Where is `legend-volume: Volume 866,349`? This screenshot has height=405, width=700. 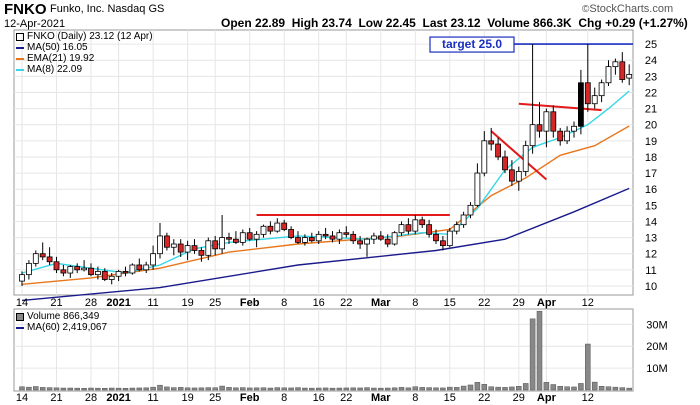
legend-volume: Volume 866,349 is located at coordinates (61, 316).